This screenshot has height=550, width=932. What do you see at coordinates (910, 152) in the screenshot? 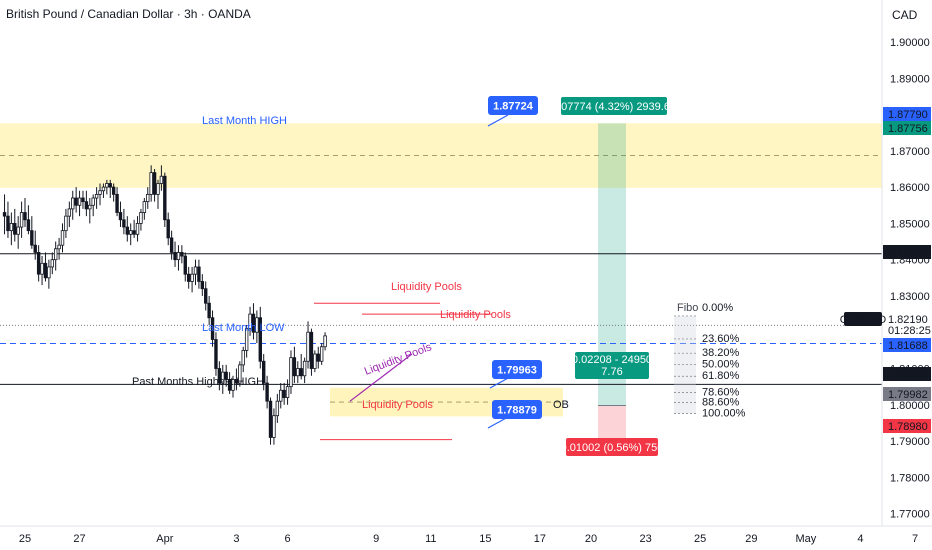
I see `price-tick-label: 1.87000` at bounding box center [910, 152].